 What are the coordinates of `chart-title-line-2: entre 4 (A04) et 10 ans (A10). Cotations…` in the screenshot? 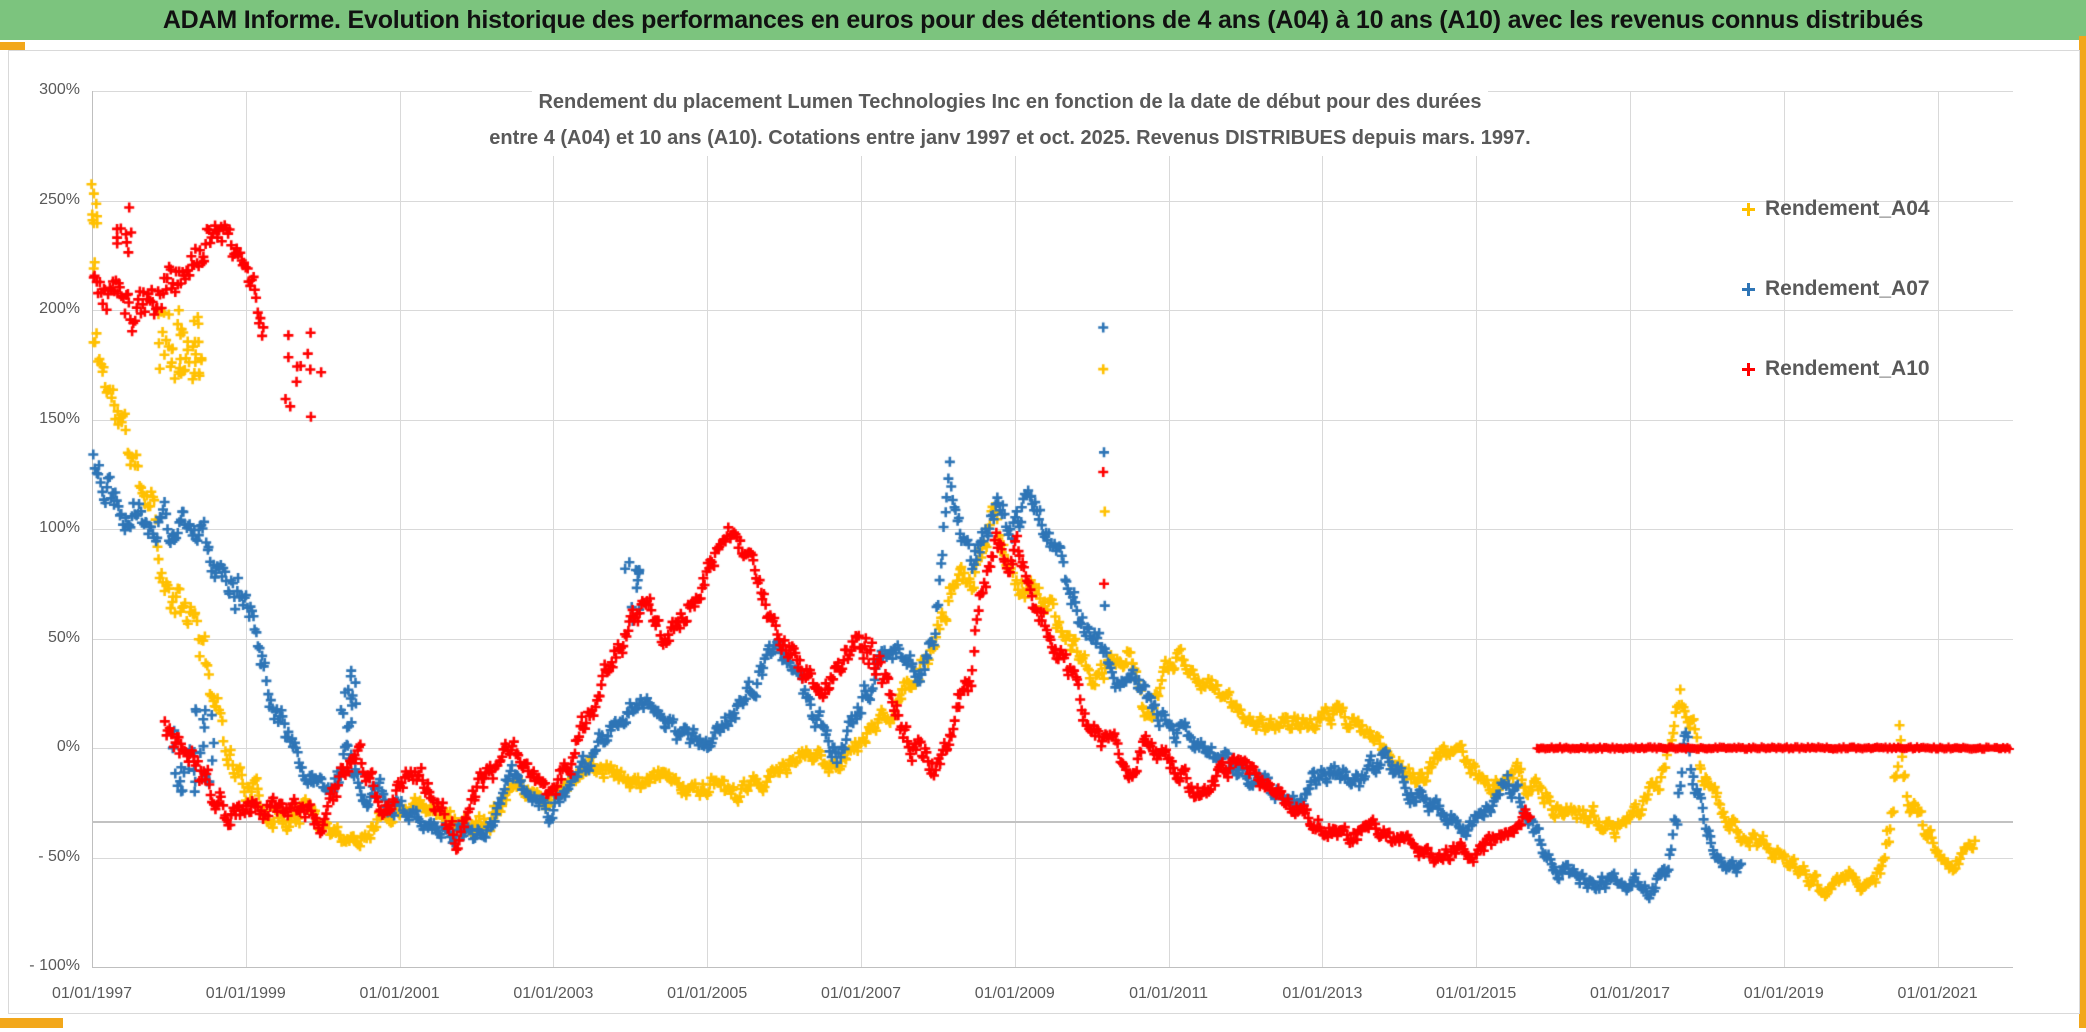 It's located at (1010, 138).